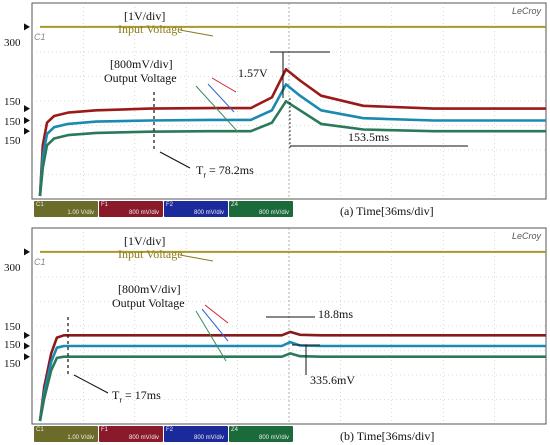  I want to click on rise-time-annotation: Tr = 17ms, so click(136, 396).